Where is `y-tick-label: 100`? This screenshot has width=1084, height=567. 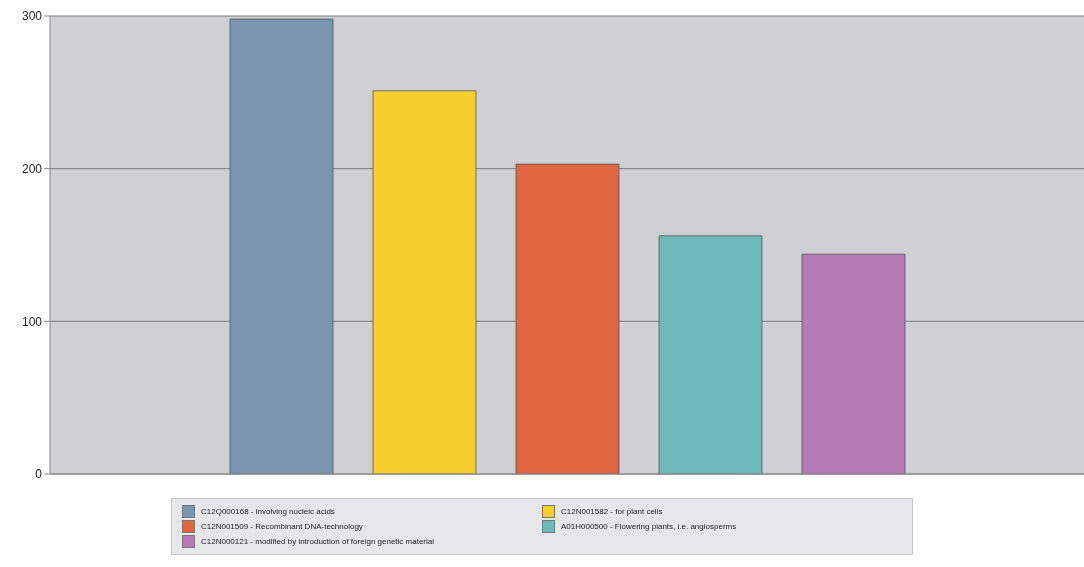 y-tick-label: 100 is located at coordinates (32, 321).